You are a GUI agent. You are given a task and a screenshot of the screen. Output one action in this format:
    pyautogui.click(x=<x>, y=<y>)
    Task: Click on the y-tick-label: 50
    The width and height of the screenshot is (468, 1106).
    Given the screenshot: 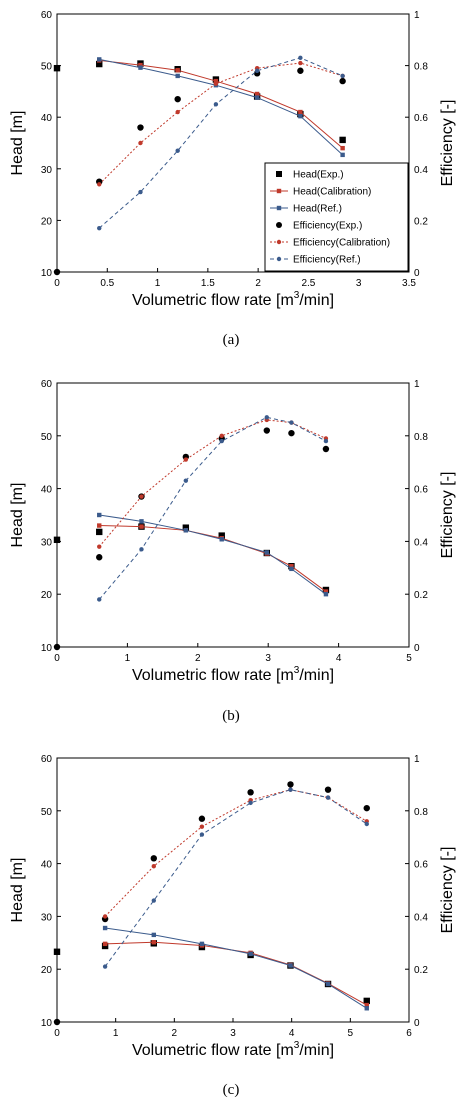 What is the action you would take?
    pyautogui.click(x=47, y=67)
    